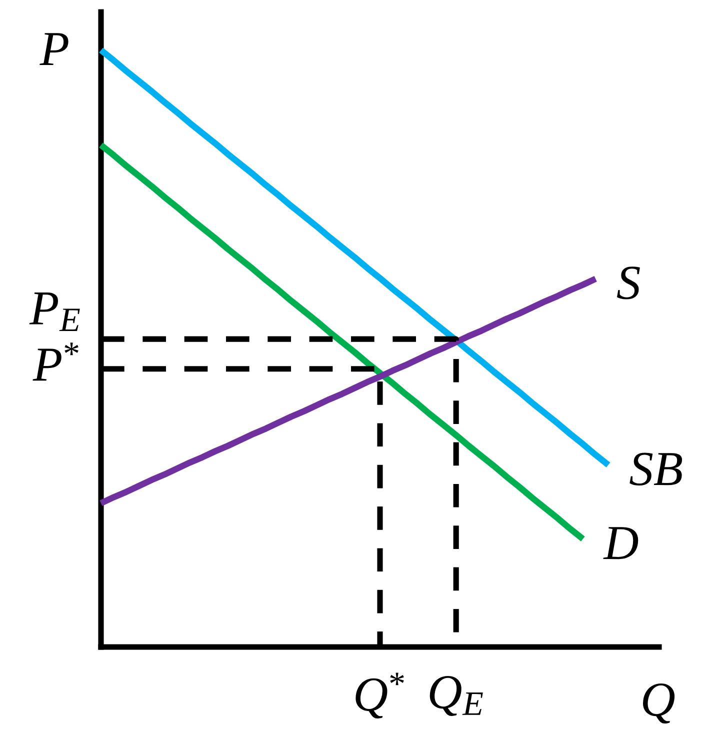 Image resolution: width=724 pixels, height=743 pixels. I want to click on y-axis-title: P, so click(54, 49).